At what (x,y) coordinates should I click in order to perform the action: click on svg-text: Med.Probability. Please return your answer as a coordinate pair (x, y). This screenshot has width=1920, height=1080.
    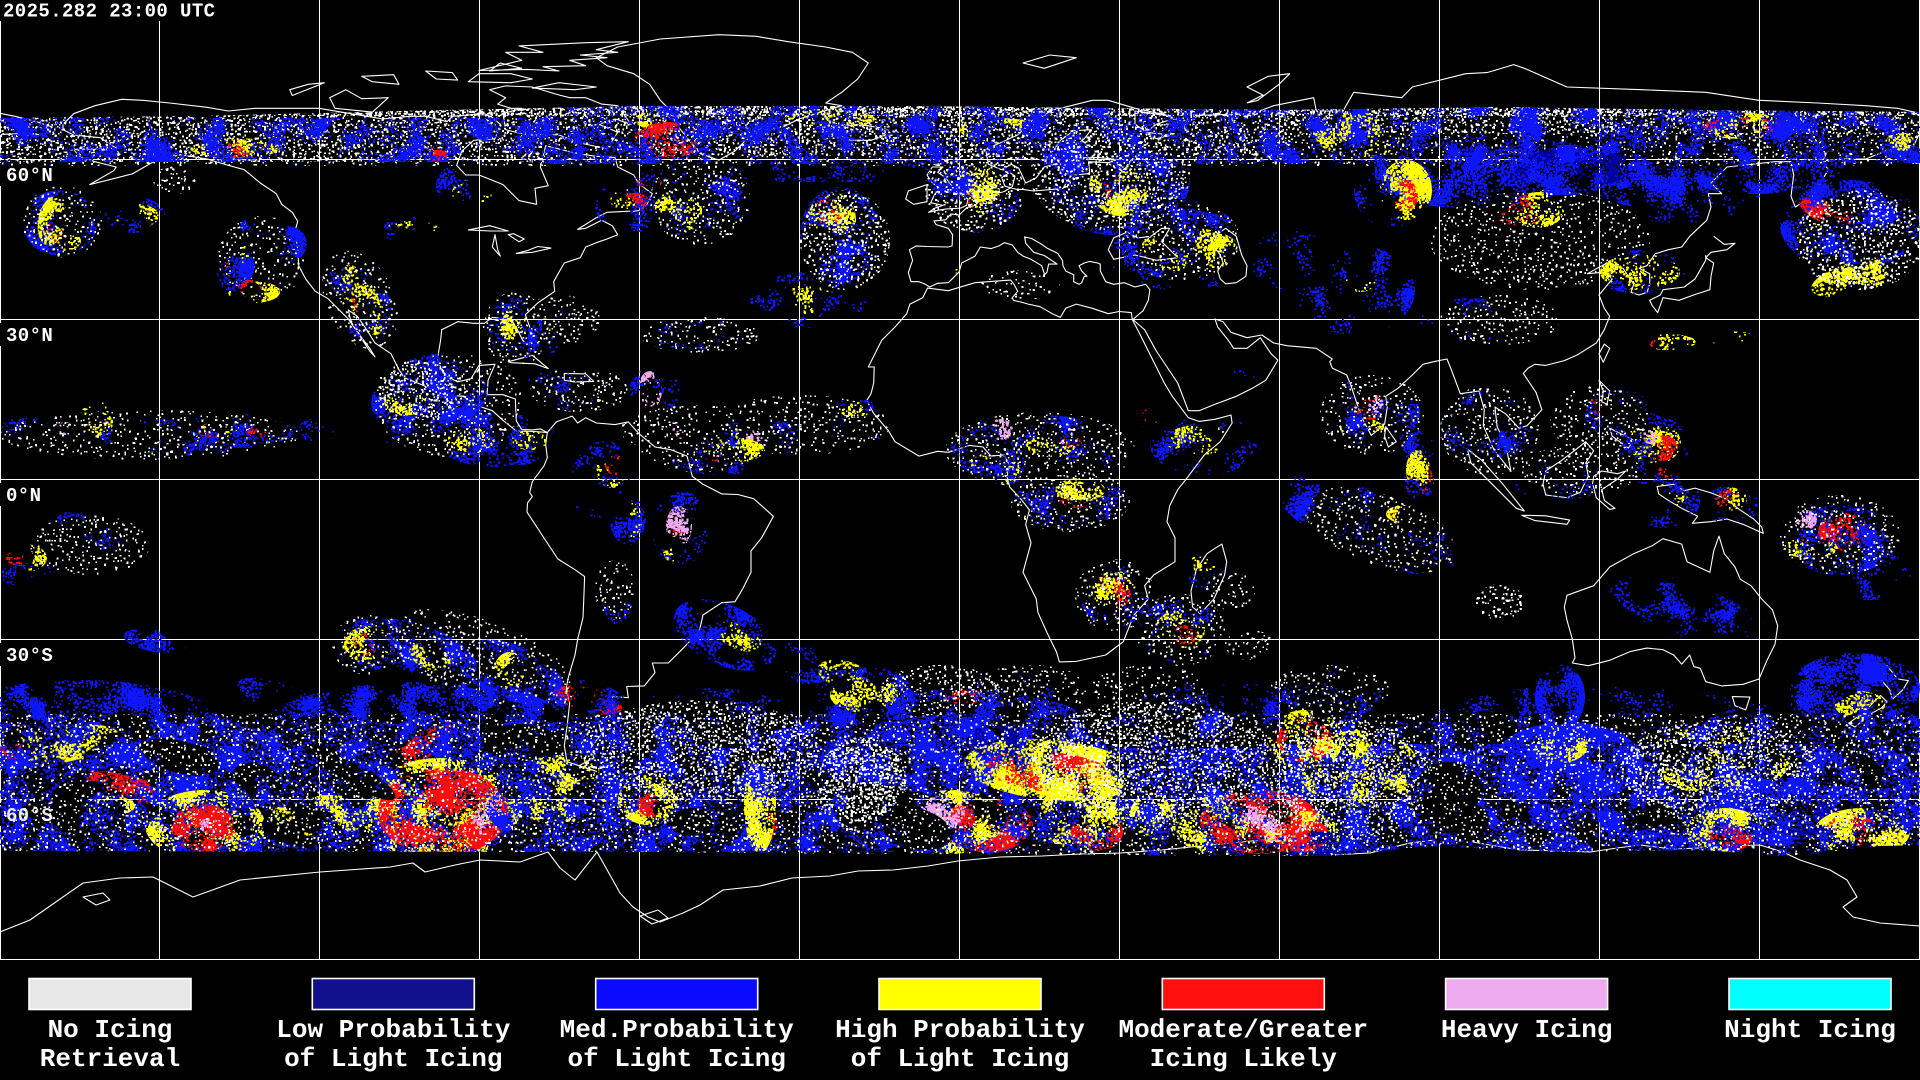
    Looking at the image, I should click on (677, 1030).